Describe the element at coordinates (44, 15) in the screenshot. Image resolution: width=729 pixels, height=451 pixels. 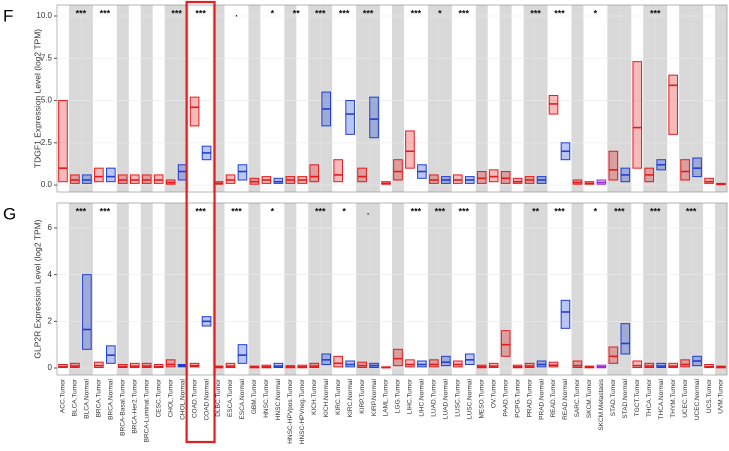
I see `y-tick-label: 10.0` at that location.